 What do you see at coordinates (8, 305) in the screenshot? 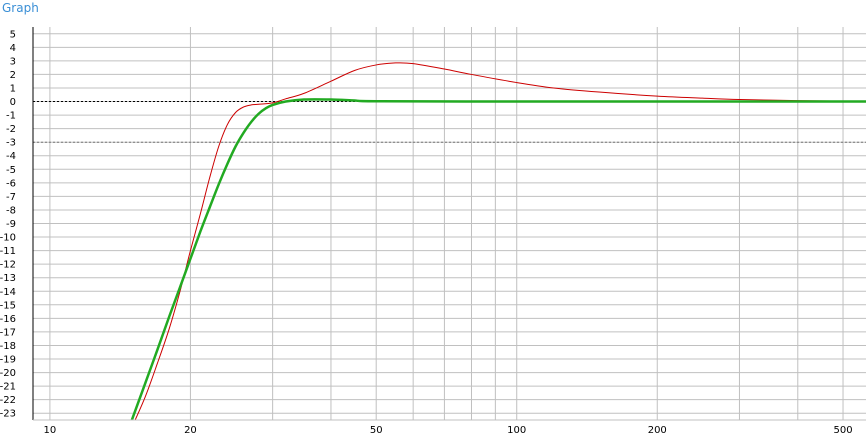
I see `y-tick-label: -15` at bounding box center [8, 305].